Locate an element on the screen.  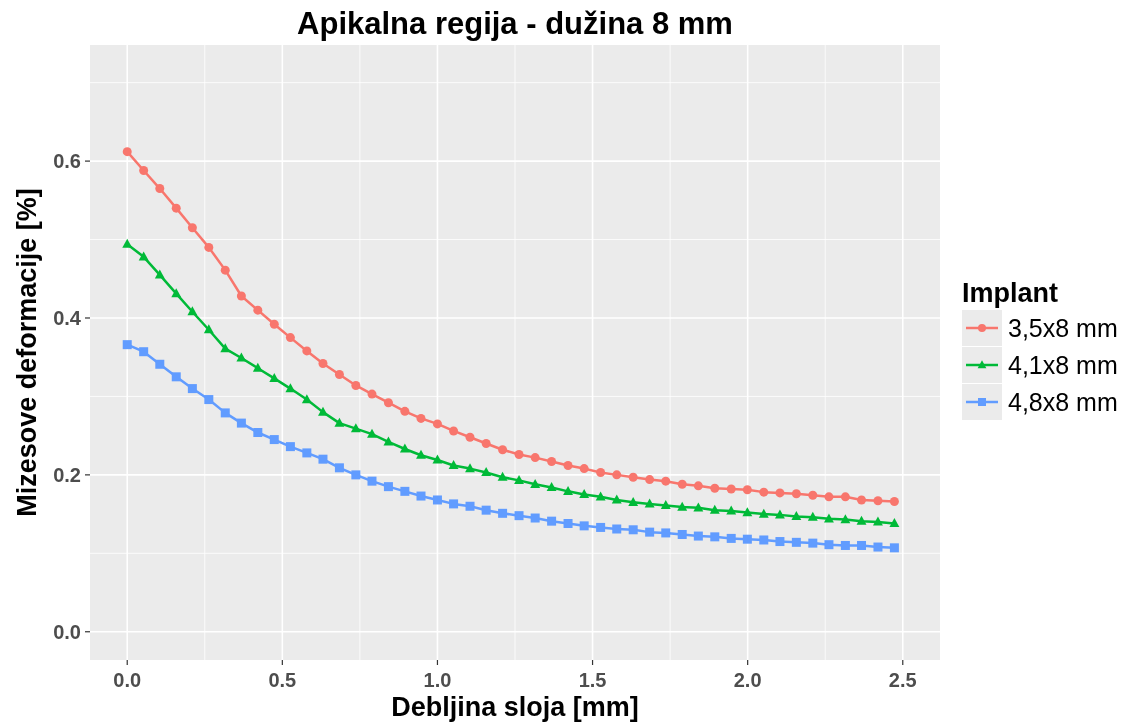
x-tick-label: 1.5 is located at coordinates (592, 680).